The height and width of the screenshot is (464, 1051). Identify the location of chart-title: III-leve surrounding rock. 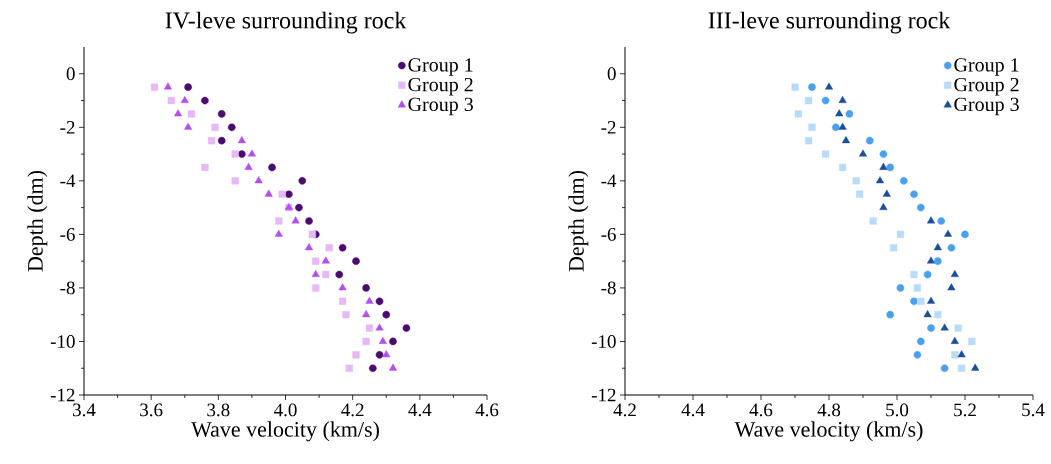
(829, 22).